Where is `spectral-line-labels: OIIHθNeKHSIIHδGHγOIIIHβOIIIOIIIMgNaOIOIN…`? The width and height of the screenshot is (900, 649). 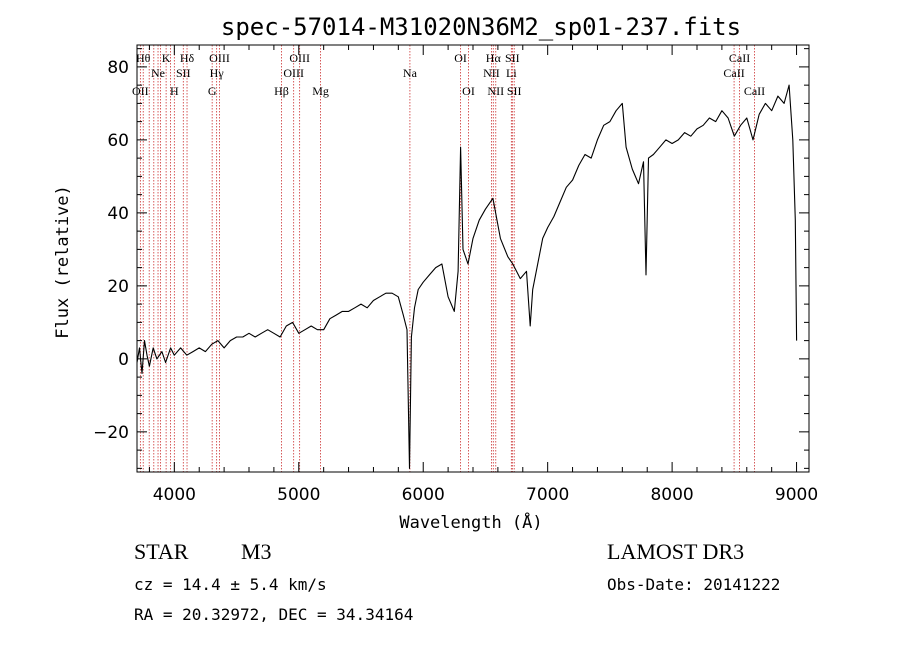 spectral-line-labels: OIIHθNeKHSIIHδGHγOIIIHβOIIIOIIIMgNaOIOIN… is located at coordinates (448, 74).